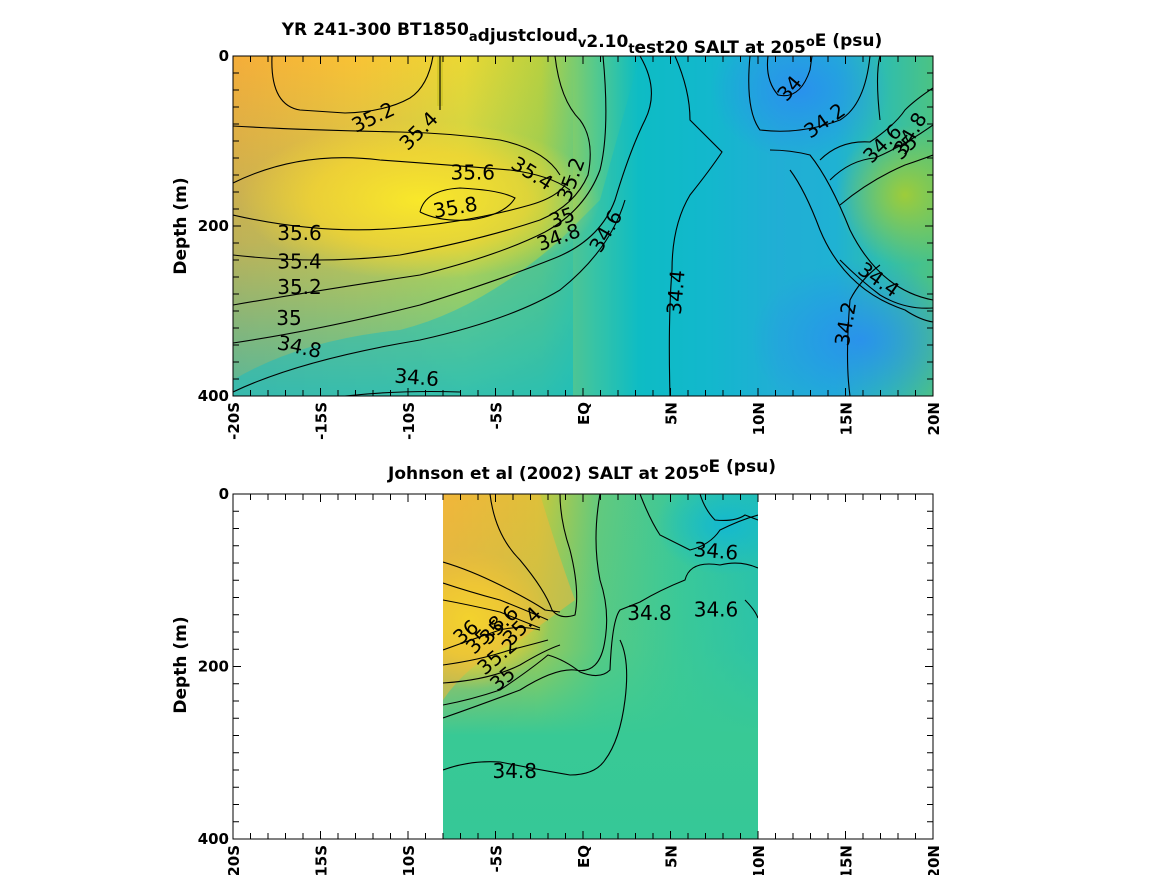  I want to click on top-field-warm-core, so click(420, 200).